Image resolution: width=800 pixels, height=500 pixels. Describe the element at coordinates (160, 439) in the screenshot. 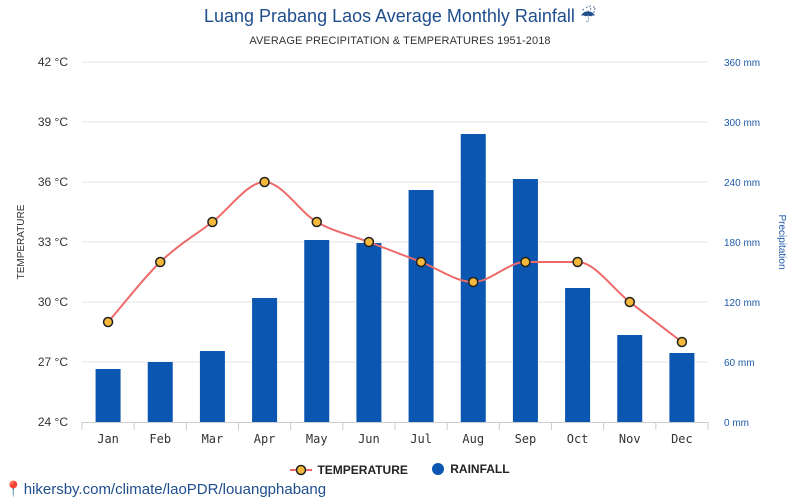

I see `x-tick-label: Feb` at that location.